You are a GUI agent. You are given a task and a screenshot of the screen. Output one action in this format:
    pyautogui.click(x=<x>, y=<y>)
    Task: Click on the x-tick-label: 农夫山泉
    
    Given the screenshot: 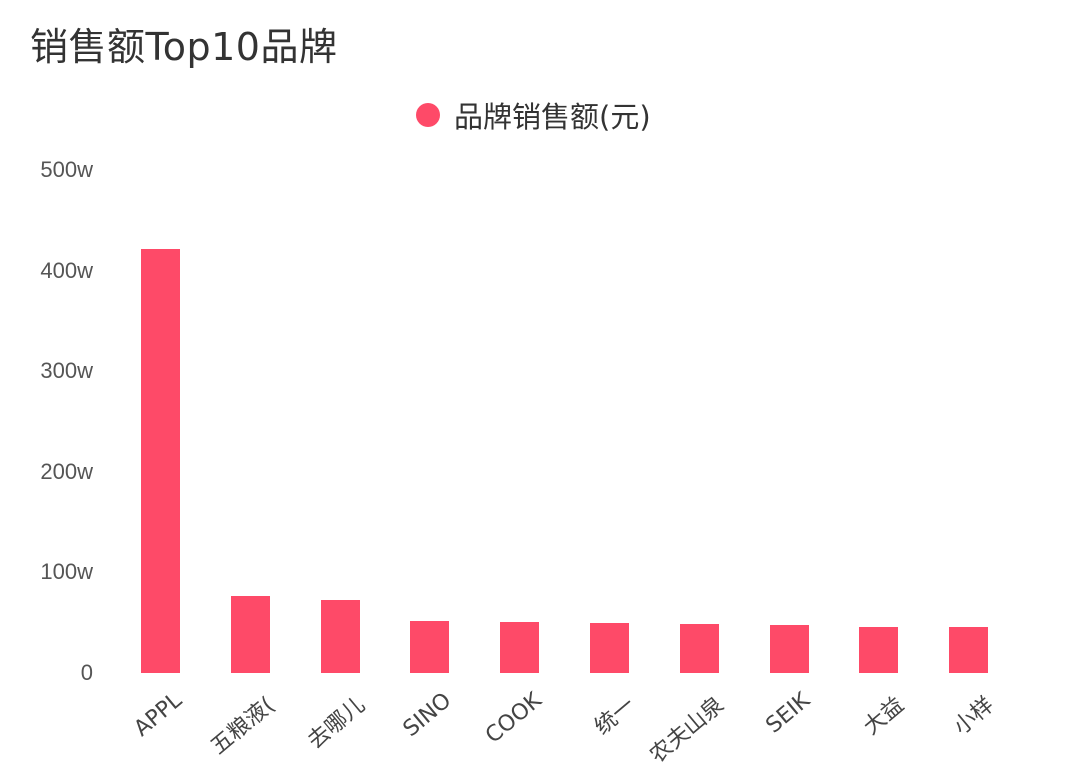 What is the action you would take?
    pyautogui.click(x=687, y=730)
    